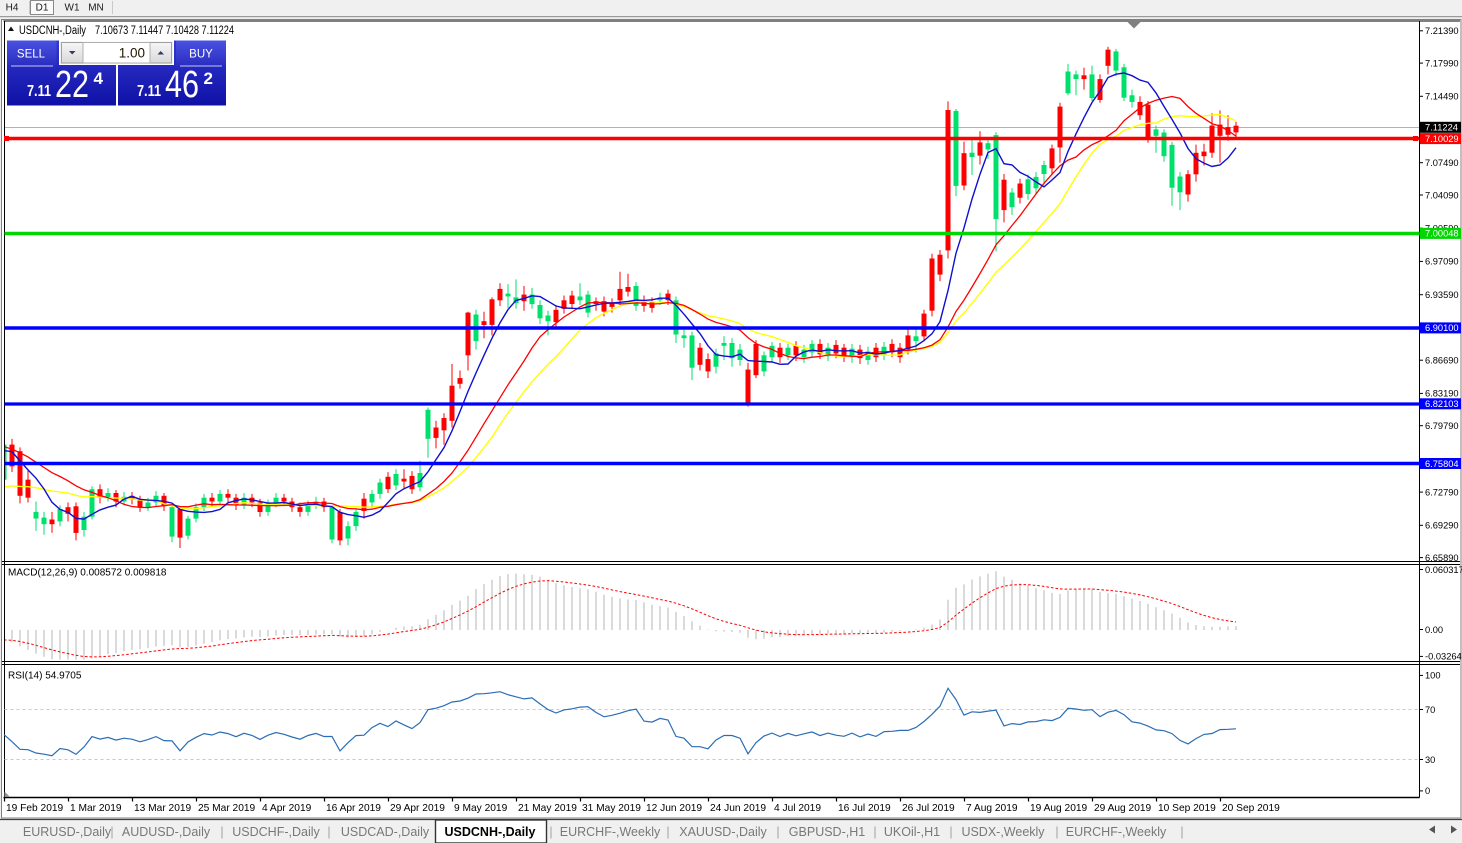  Describe the element at coordinates (385, 832) in the screenshot. I see `svg-text: USDCAD-,Daily` at that location.